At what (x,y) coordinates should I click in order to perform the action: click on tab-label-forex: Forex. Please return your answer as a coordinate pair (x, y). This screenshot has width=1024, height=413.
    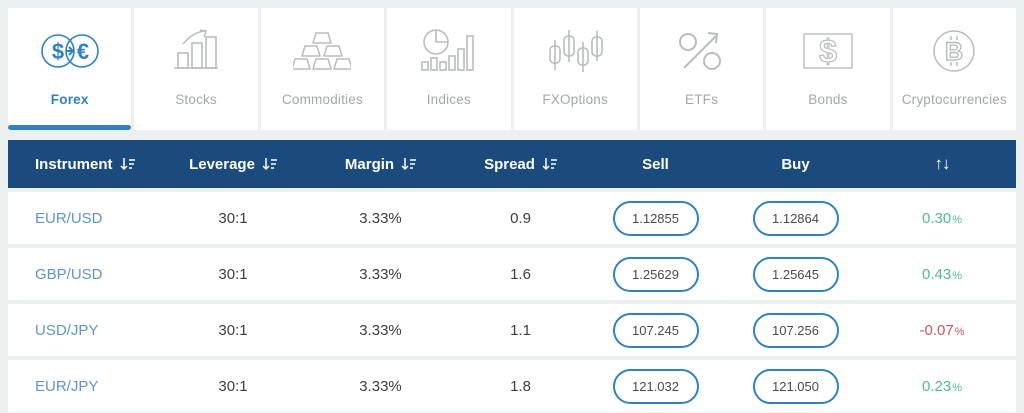
    Looking at the image, I should click on (69, 99).